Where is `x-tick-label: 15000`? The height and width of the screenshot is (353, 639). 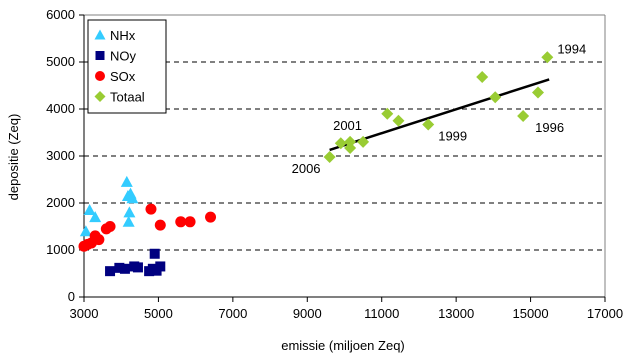 x-tick-label: 15000 is located at coordinates (530, 313).